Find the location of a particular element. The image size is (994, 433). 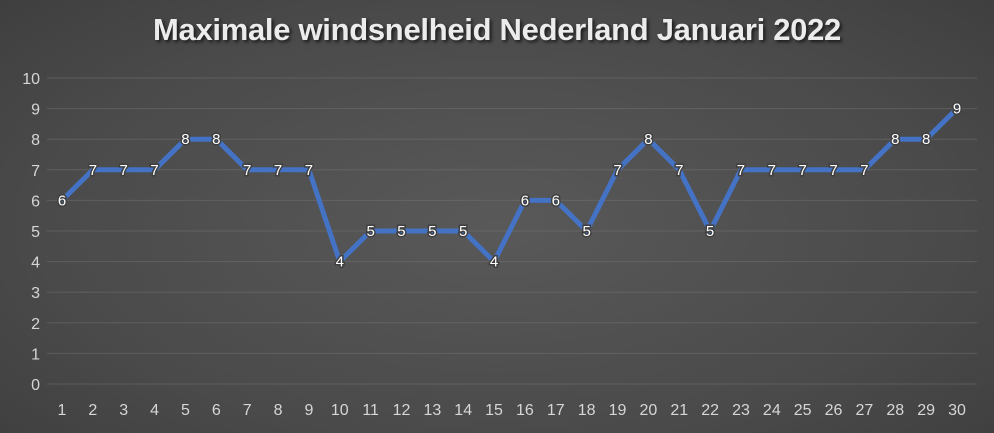

x-tick-label: 3 is located at coordinates (123, 410).